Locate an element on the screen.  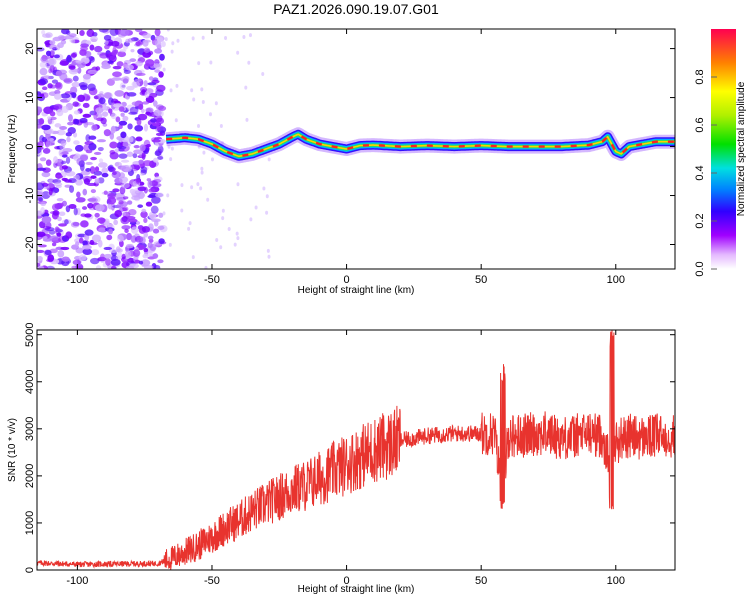
colorbar-tick-label: 0.2 is located at coordinates (700, 220).